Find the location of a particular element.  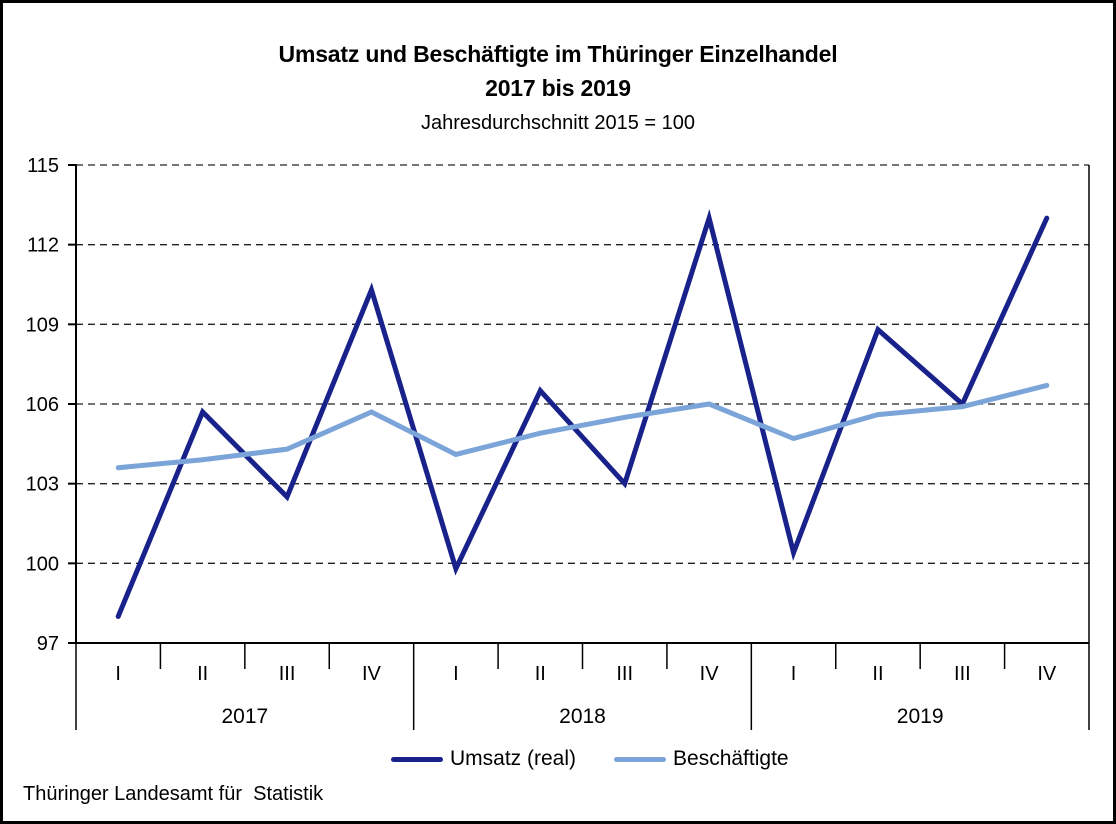

y-axis-tick-label: 100 is located at coordinates (42, 564).